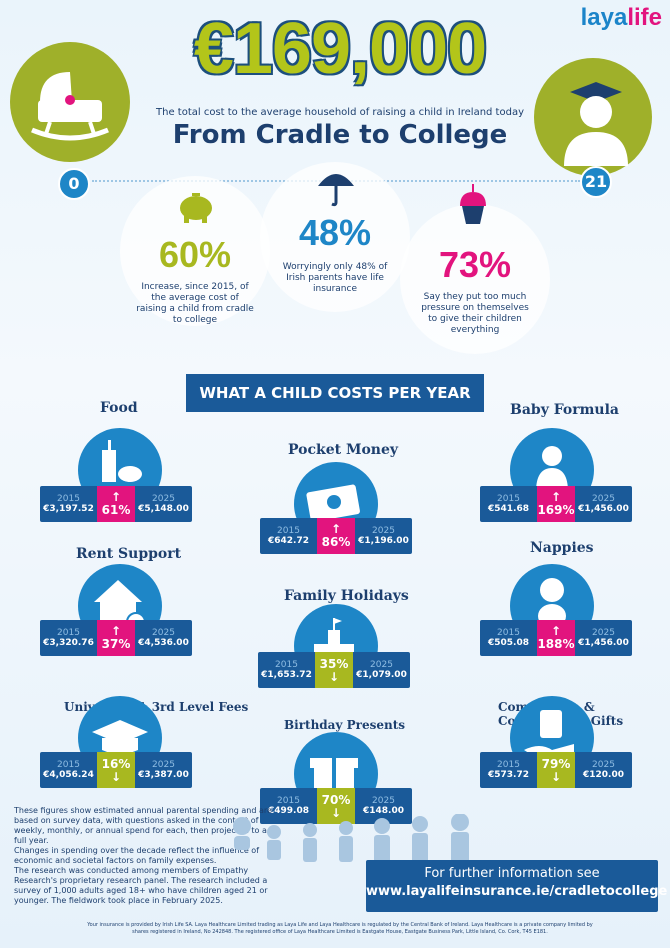  I want to click on cost-2025: 2025 €3,387.00, so click(163, 770).